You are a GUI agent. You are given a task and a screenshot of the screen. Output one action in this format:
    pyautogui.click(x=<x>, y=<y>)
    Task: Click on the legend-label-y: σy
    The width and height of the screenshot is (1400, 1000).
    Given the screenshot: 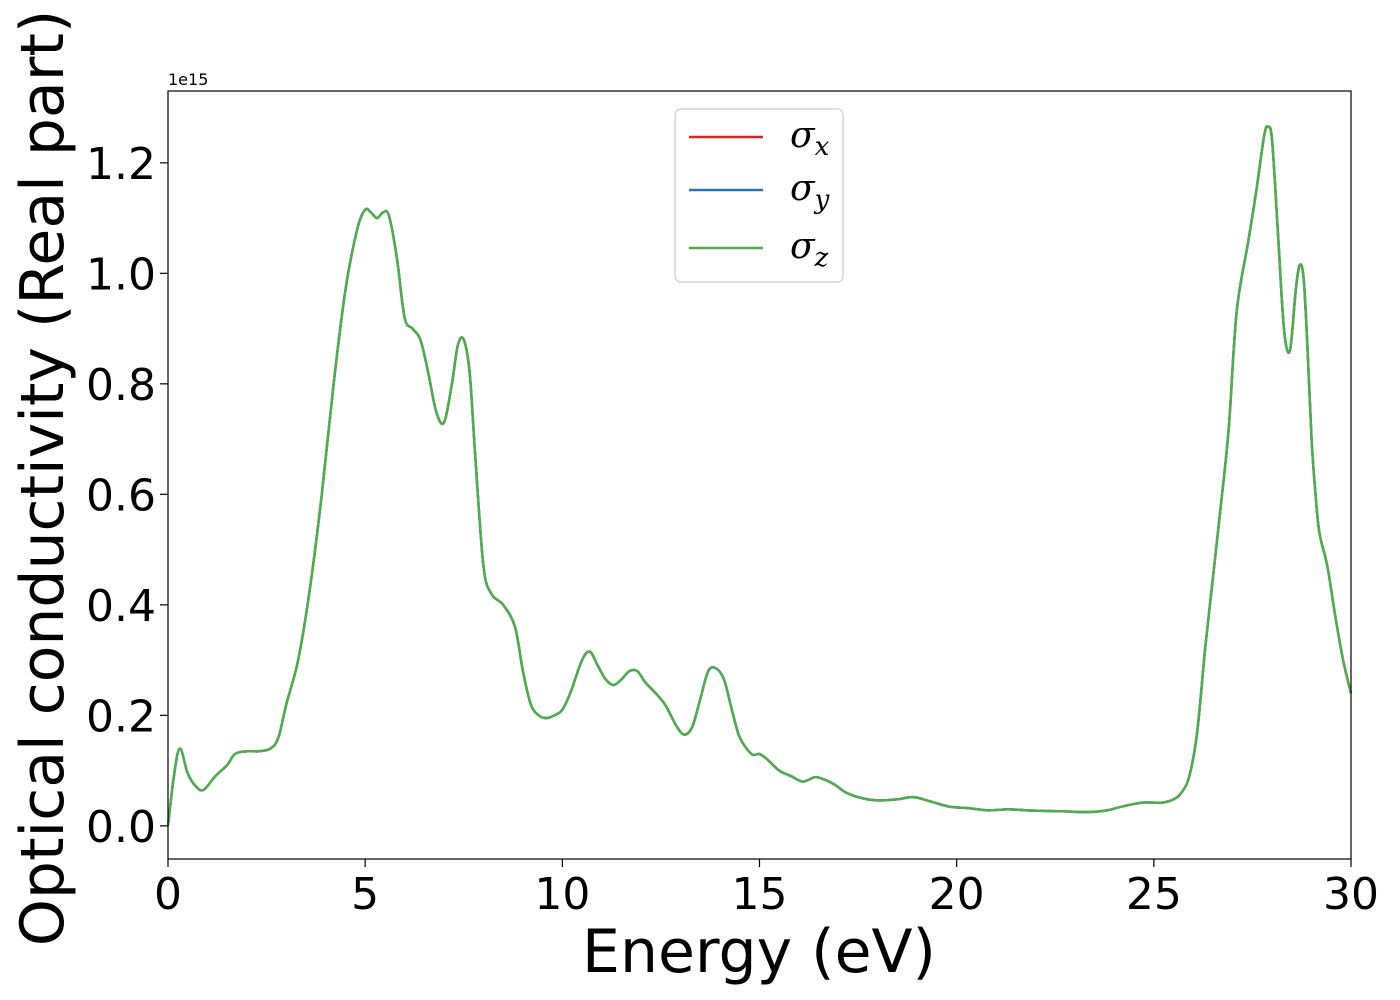 What is the action you would take?
    pyautogui.click(x=810, y=191)
    